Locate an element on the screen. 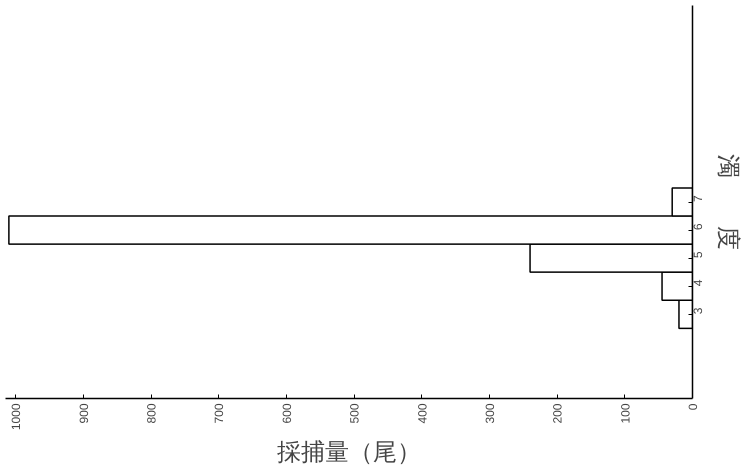 This screenshot has height=469, width=745. x-tick-label: 200 is located at coordinates (557, 413).